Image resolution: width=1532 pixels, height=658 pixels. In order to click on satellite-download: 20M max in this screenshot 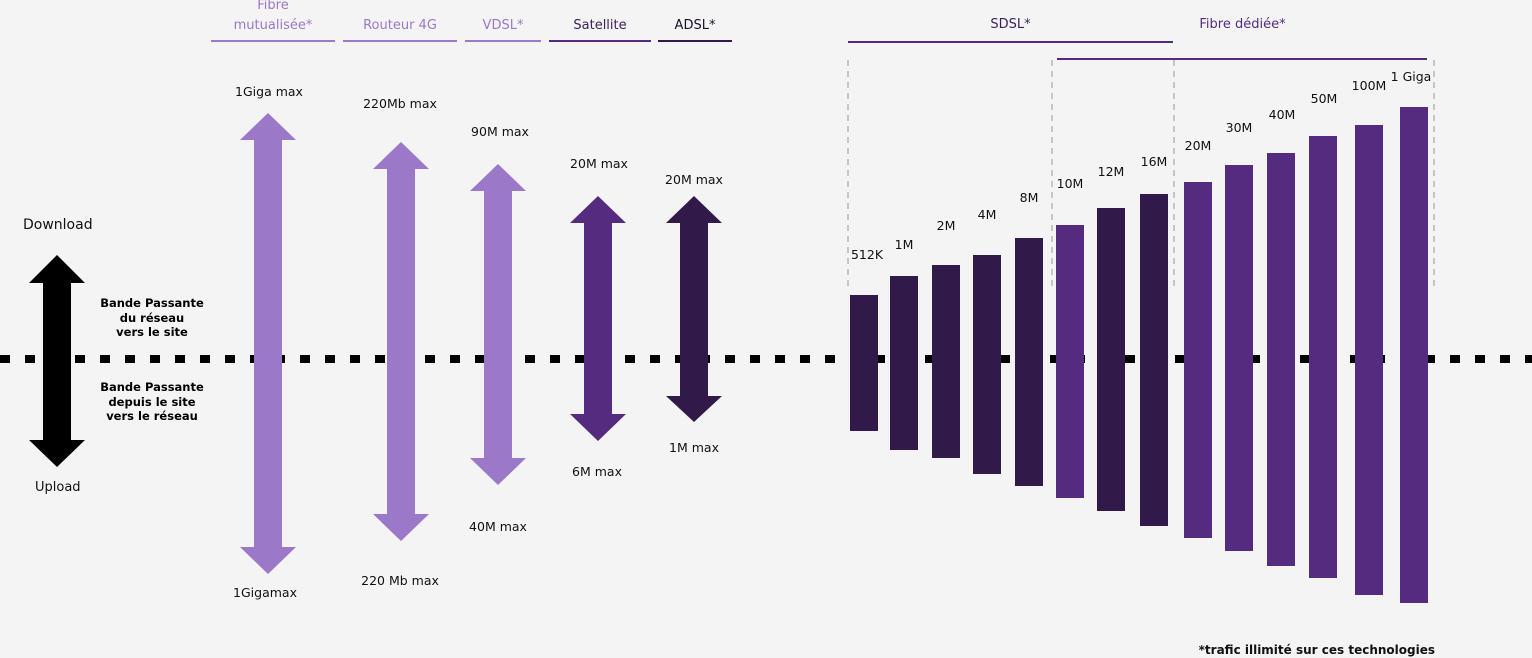, I will do `click(599, 163)`.